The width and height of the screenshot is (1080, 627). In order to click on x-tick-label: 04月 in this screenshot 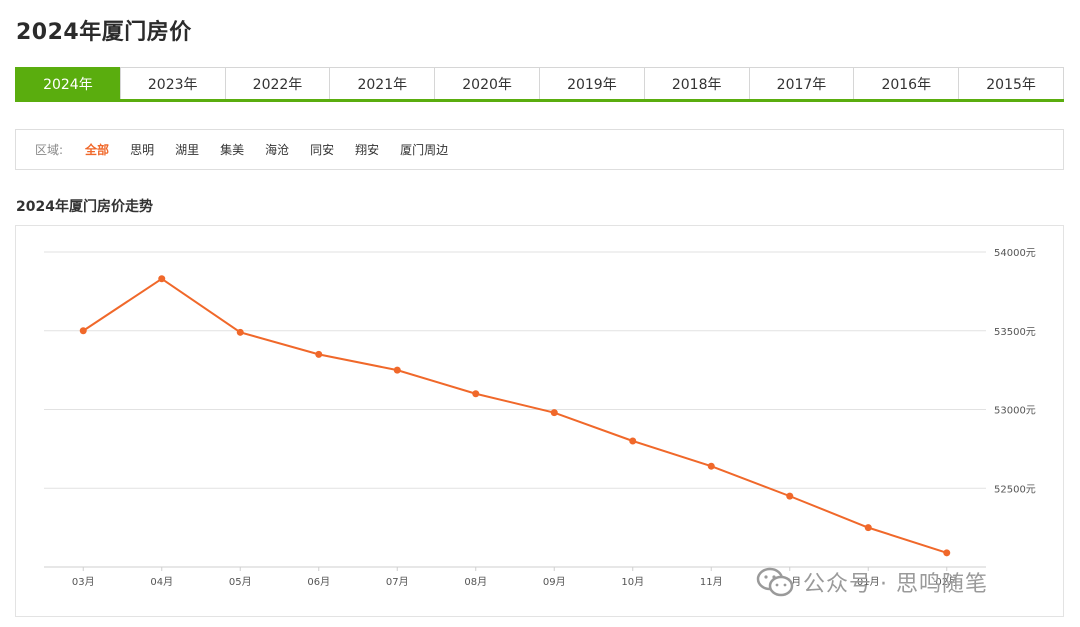, I will do `click(161, 582)`.